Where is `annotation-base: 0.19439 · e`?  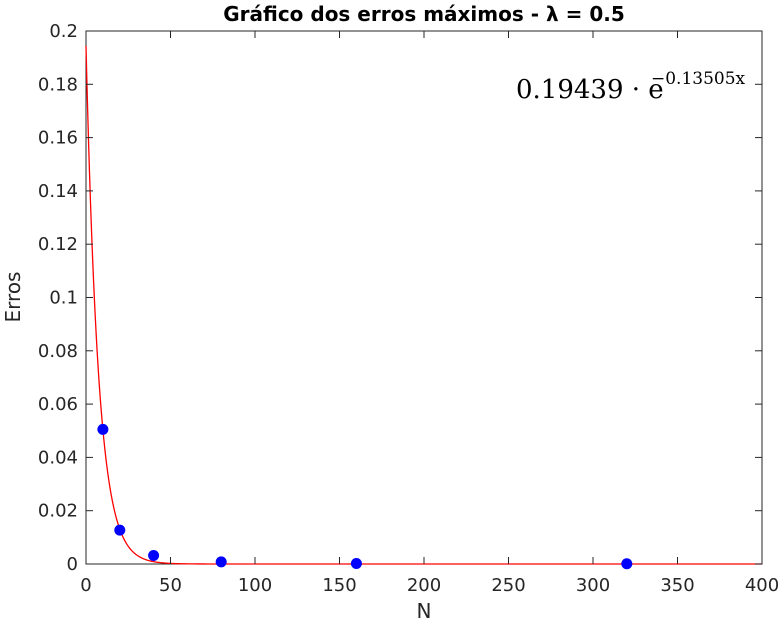
annotation-base: 0.19439 · e is located at coordinates (590, 90).